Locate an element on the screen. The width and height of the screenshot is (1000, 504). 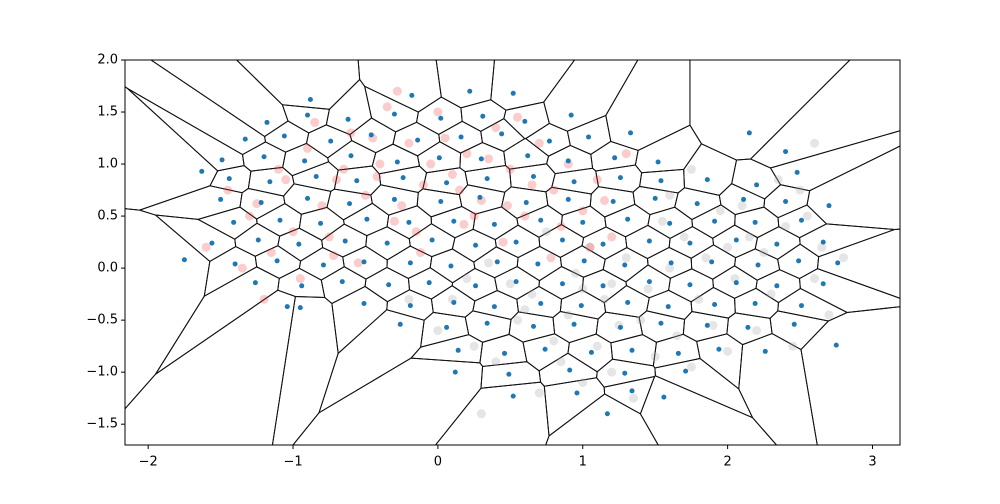
y-tick-label: 0.5 is located at coordinates (107, 216).